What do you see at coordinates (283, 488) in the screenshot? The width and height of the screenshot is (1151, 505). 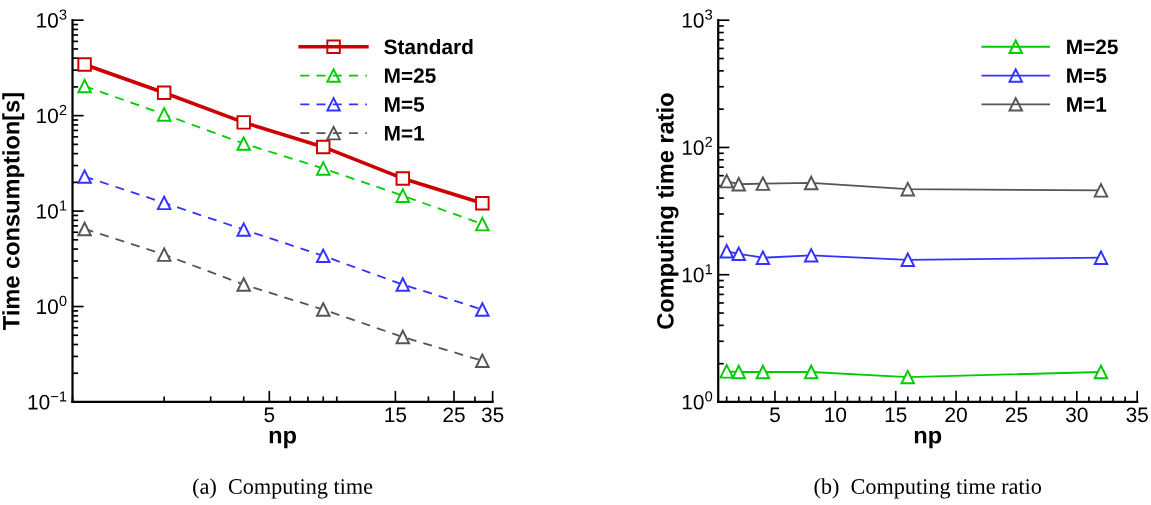 I see `text: (a) Computing time` at bounding box center [283, 488].